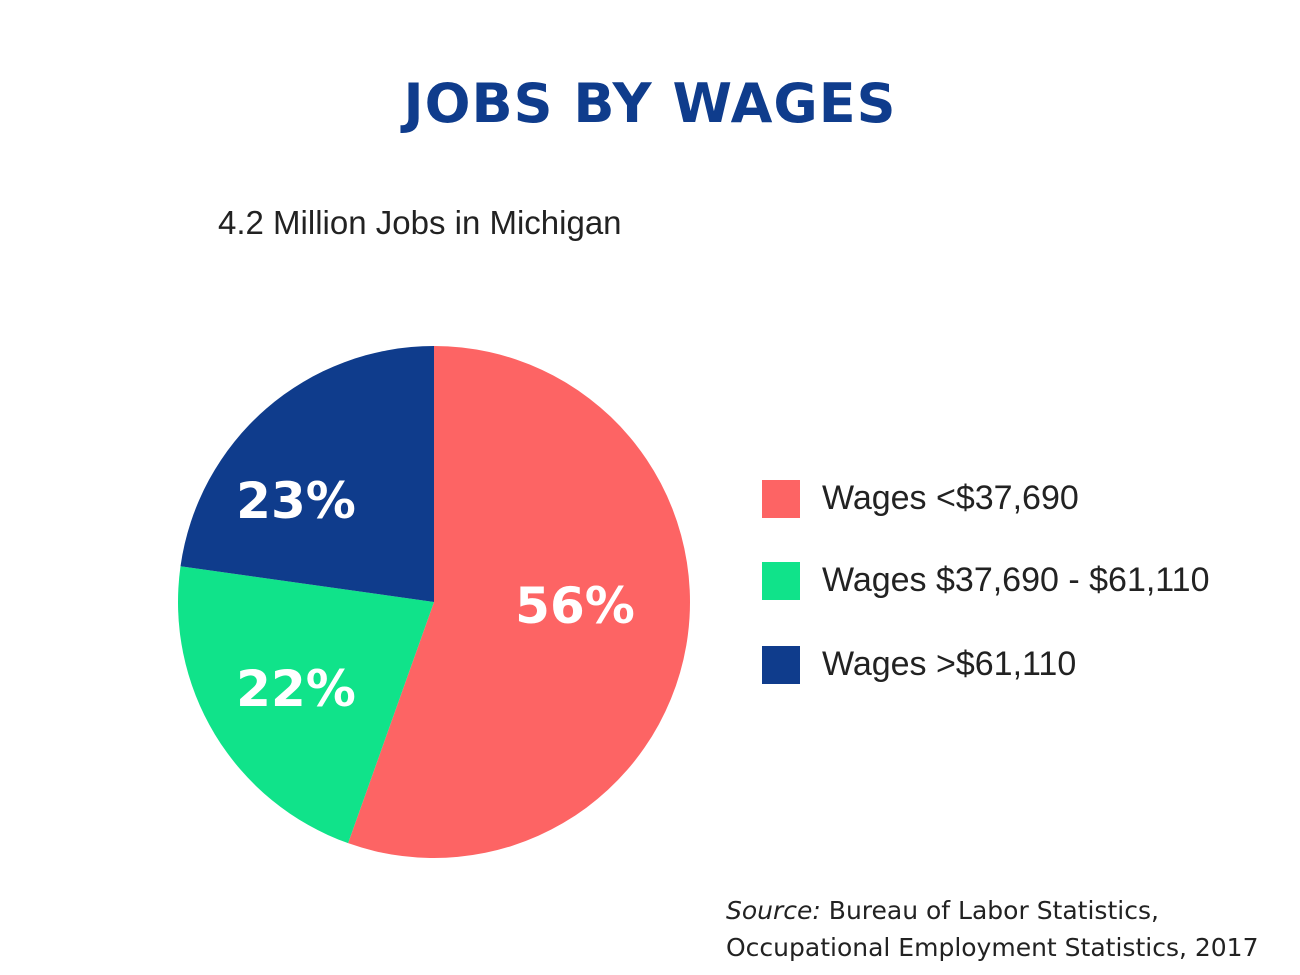 The width and height of the screenshot is (1300, 975). Describe the element at coordinates (781, 499) in the screenshot. I see `legend-swatch-low-wages` at that location.